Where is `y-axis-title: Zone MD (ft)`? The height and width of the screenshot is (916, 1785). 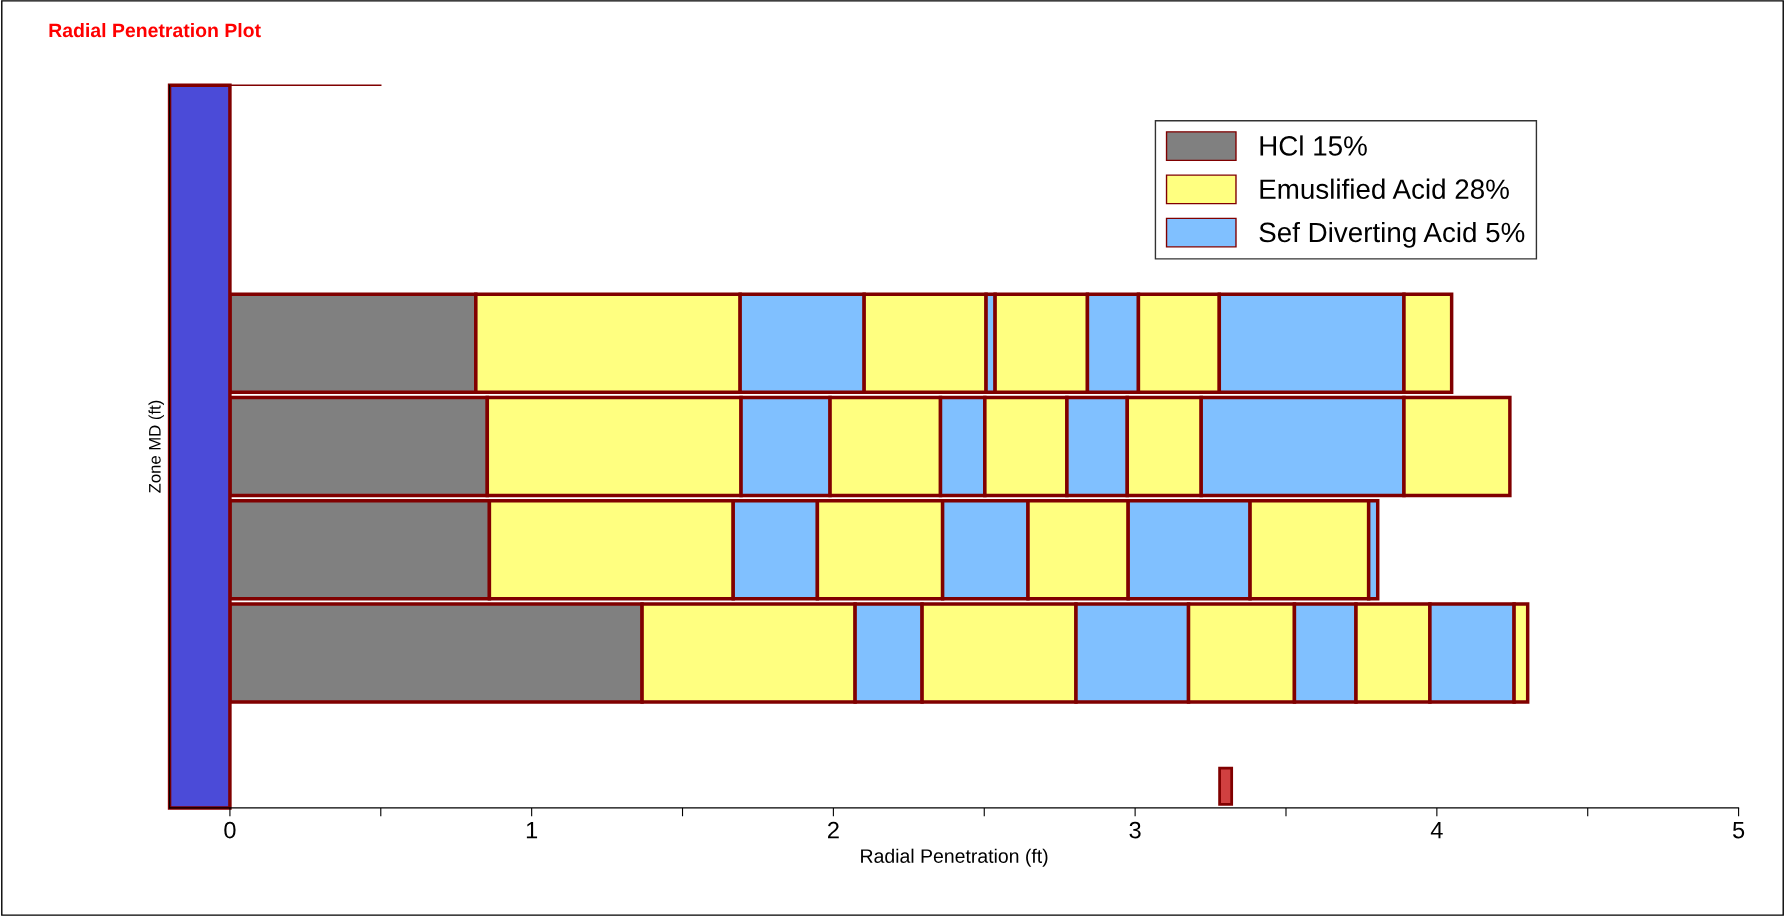 y-axis-title: Zone MD (ft) is located at coordinates (156, 446).